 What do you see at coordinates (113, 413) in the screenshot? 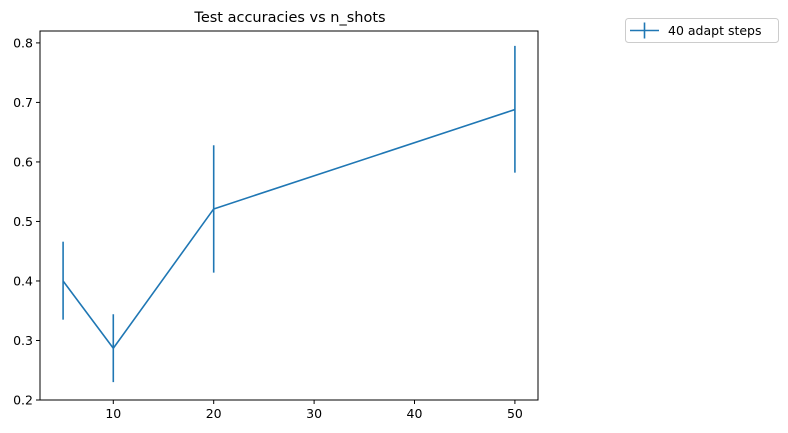
I see `x-tick-label: 10` at bounding box center [113, 413].